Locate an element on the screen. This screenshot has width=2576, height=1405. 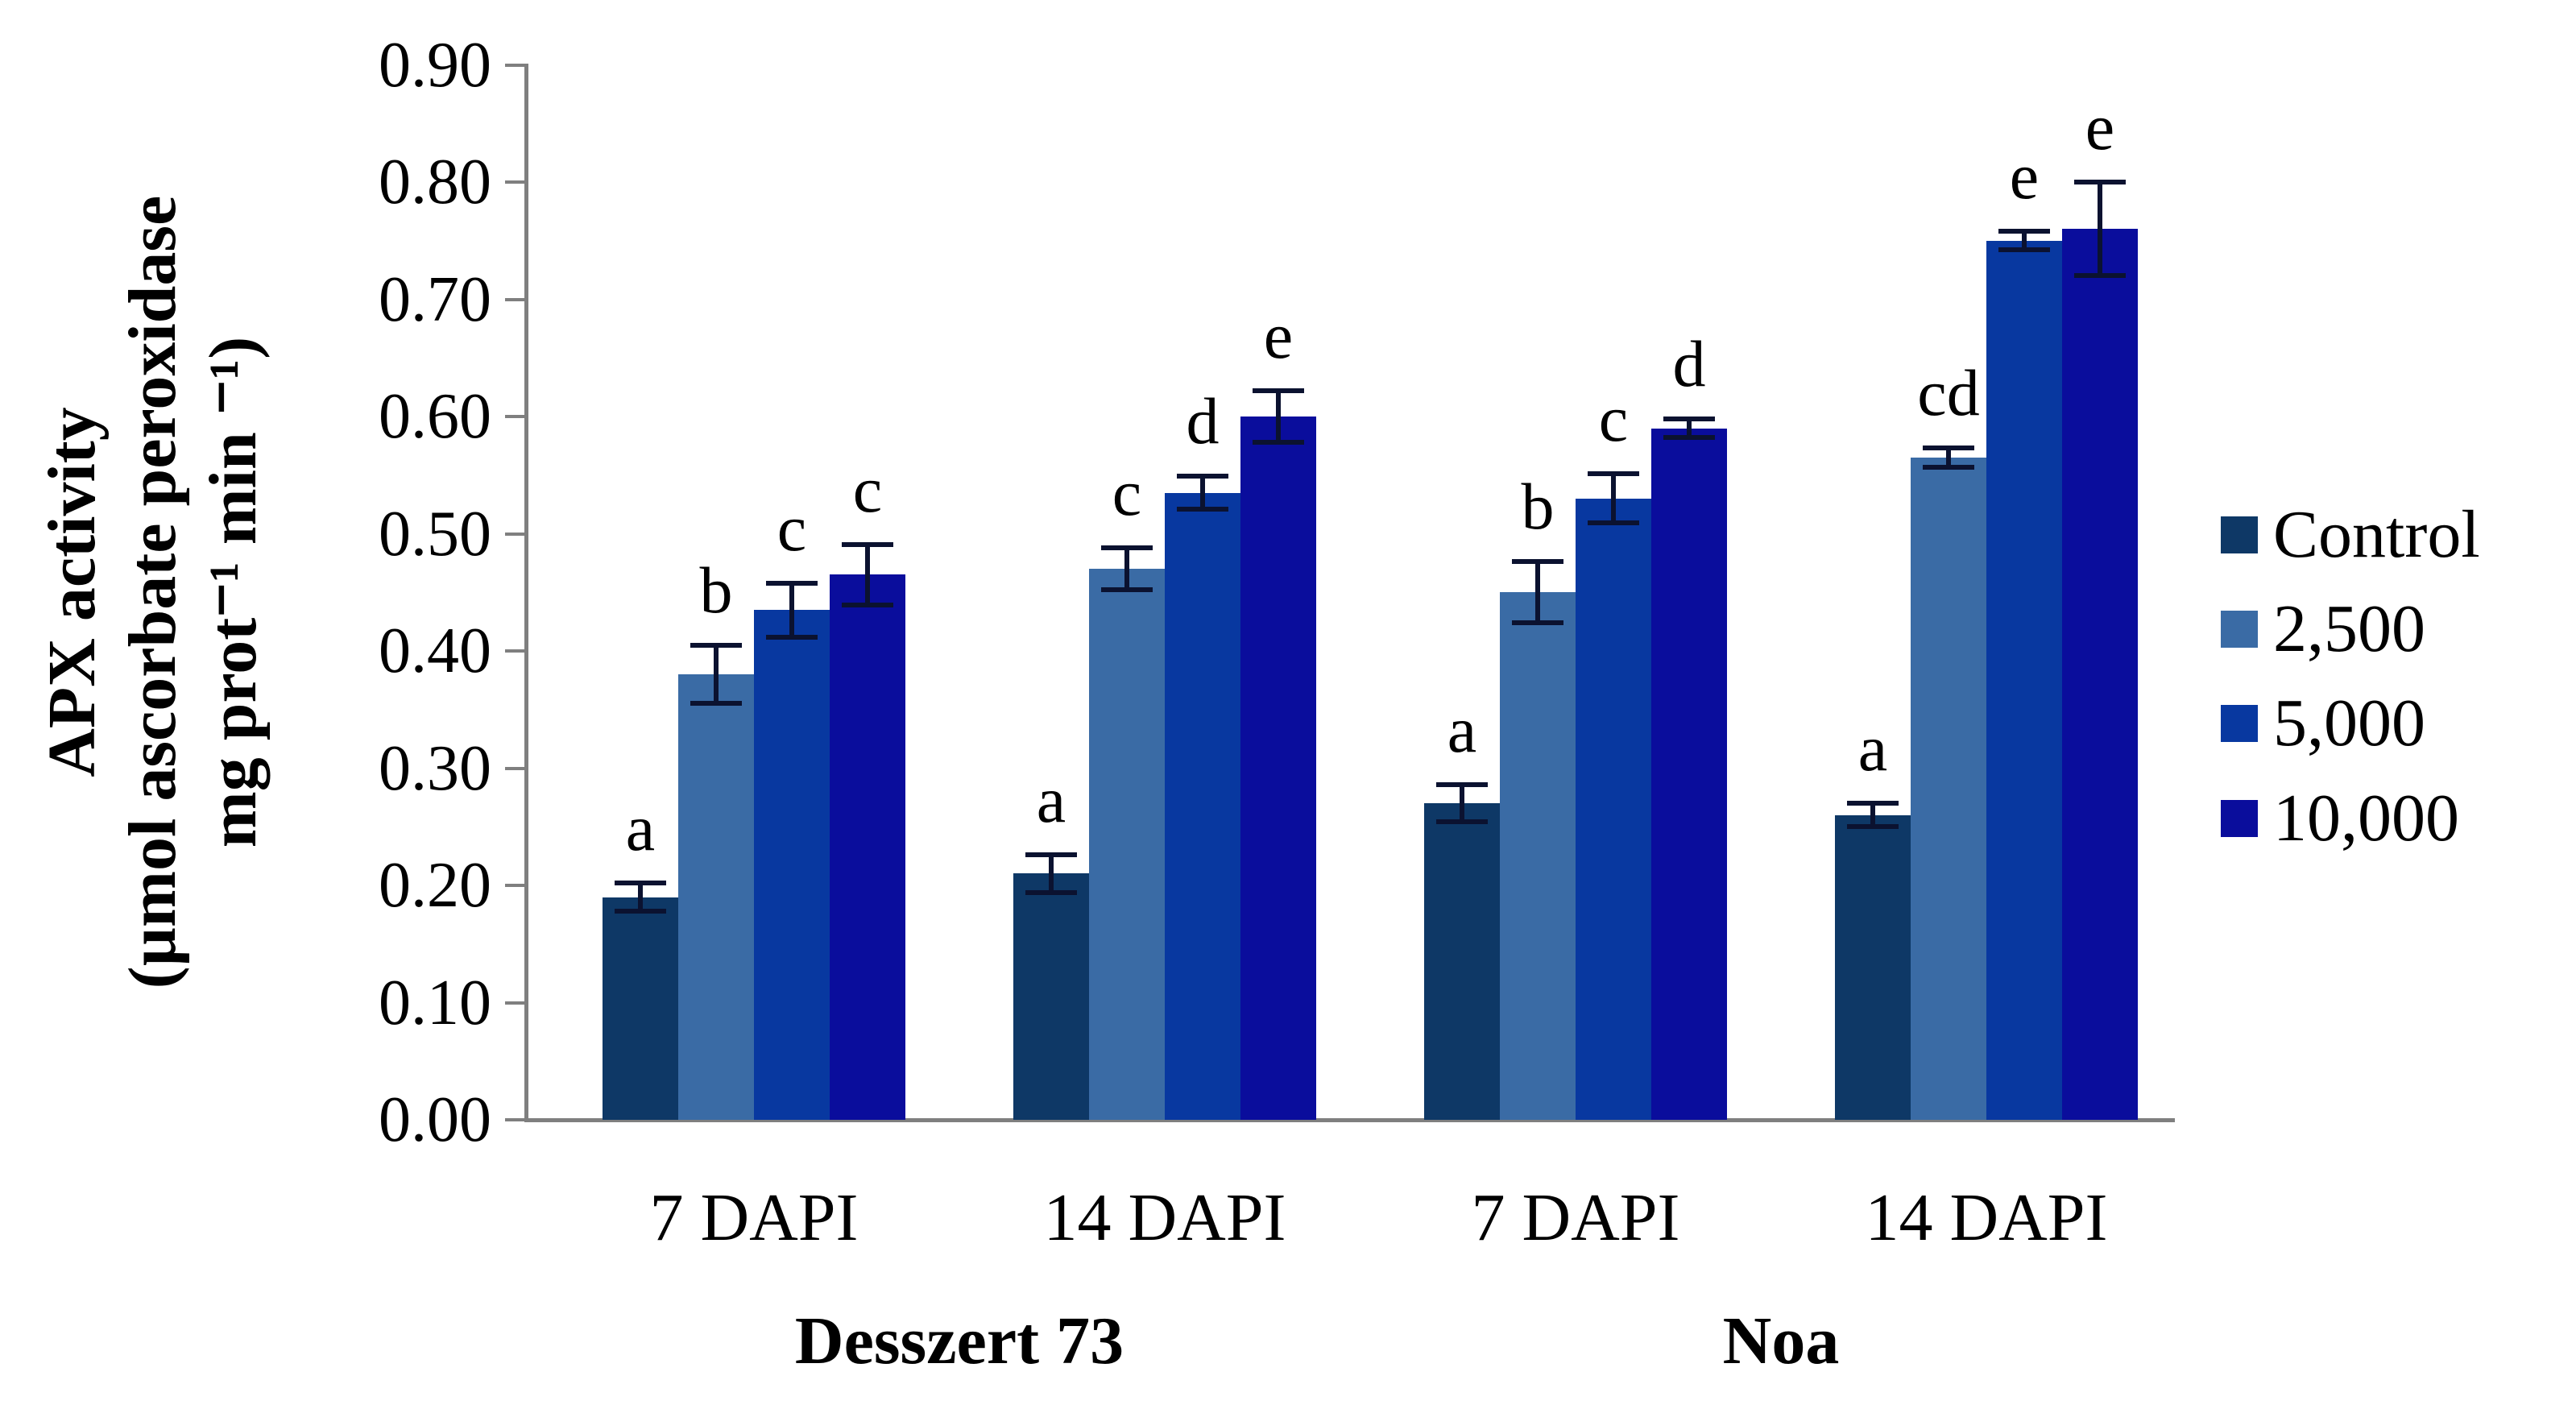
bar-5000-group4 is located at coordinates (2024, 680).